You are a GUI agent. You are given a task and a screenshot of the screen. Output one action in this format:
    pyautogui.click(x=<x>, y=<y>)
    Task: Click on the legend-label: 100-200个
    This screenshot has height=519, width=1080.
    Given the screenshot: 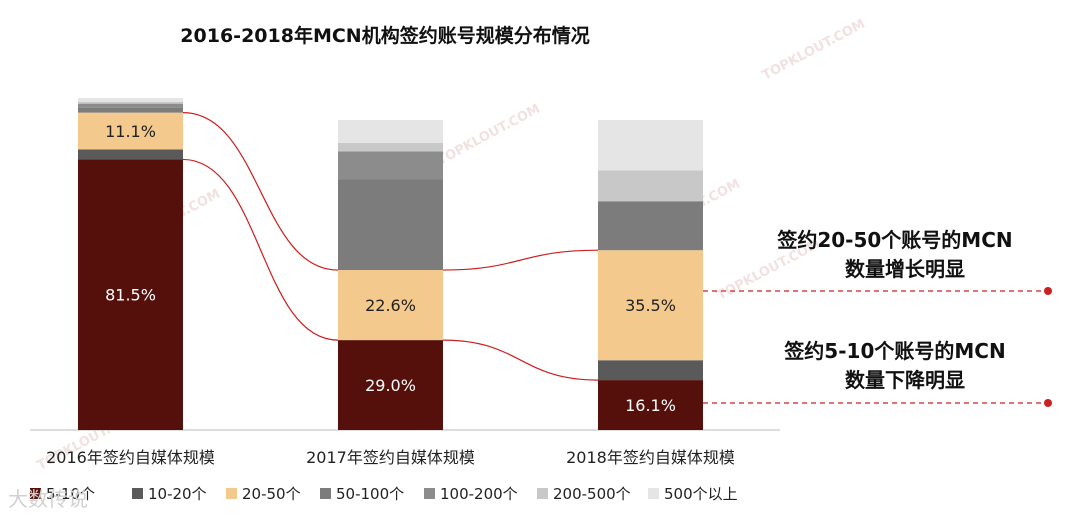 What is the action you would take?
    pyautogui.click(x=479, y=494)
    